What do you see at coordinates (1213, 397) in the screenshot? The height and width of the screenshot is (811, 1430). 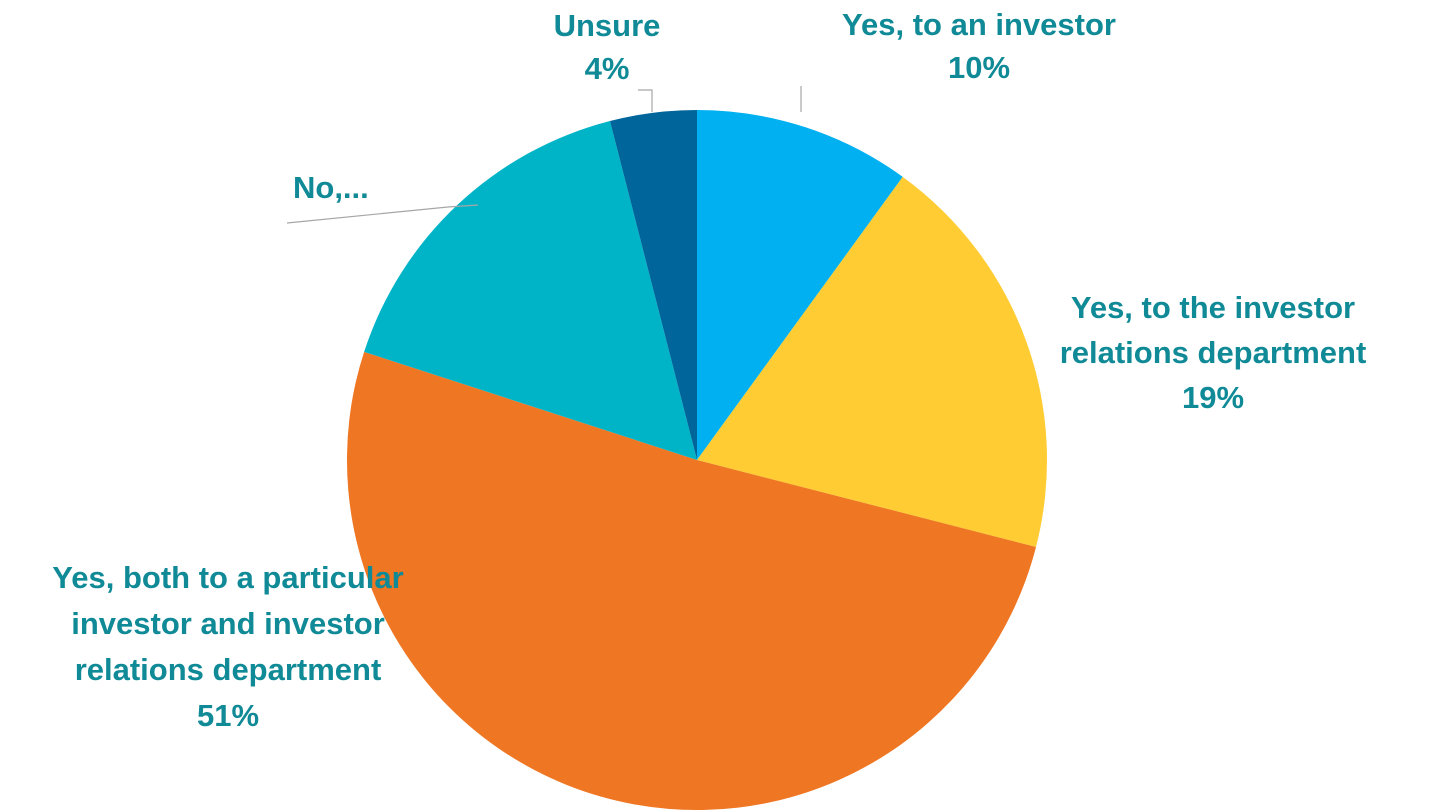 I see `slice-percent: 19%` at bounding box center [1213, 397].